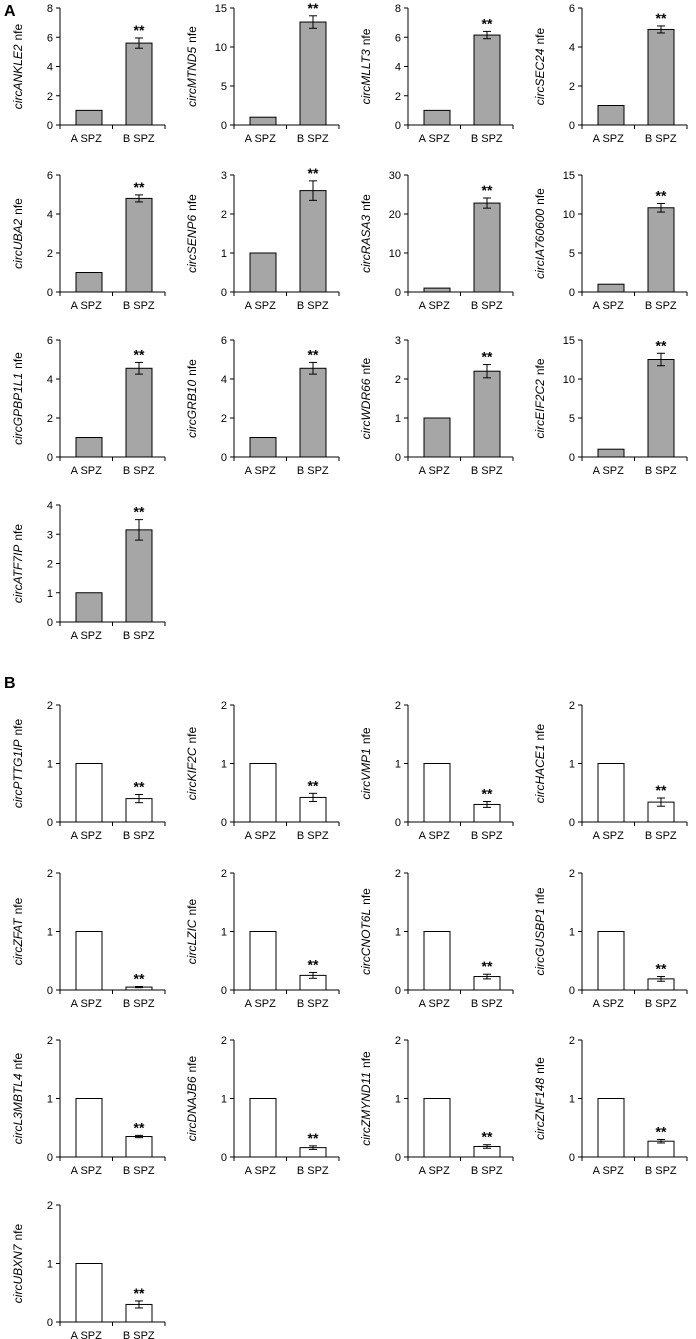 This screenshot has width=696, height=1339. Describe the element at coordinates (610, 1106) in the screenshot. I see `chart-circznf148: 0 1 2 A SPZ ** B SPZ circZNF148 nfe` at that location.